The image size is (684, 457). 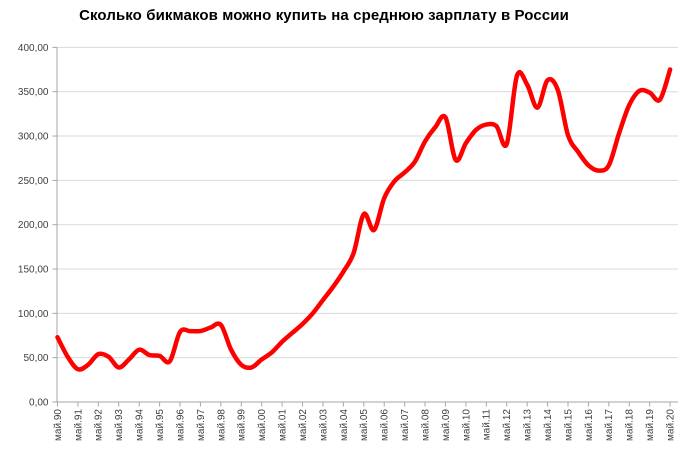 I want to click on x-axis-label: май.18, so click(x=630, y=425).